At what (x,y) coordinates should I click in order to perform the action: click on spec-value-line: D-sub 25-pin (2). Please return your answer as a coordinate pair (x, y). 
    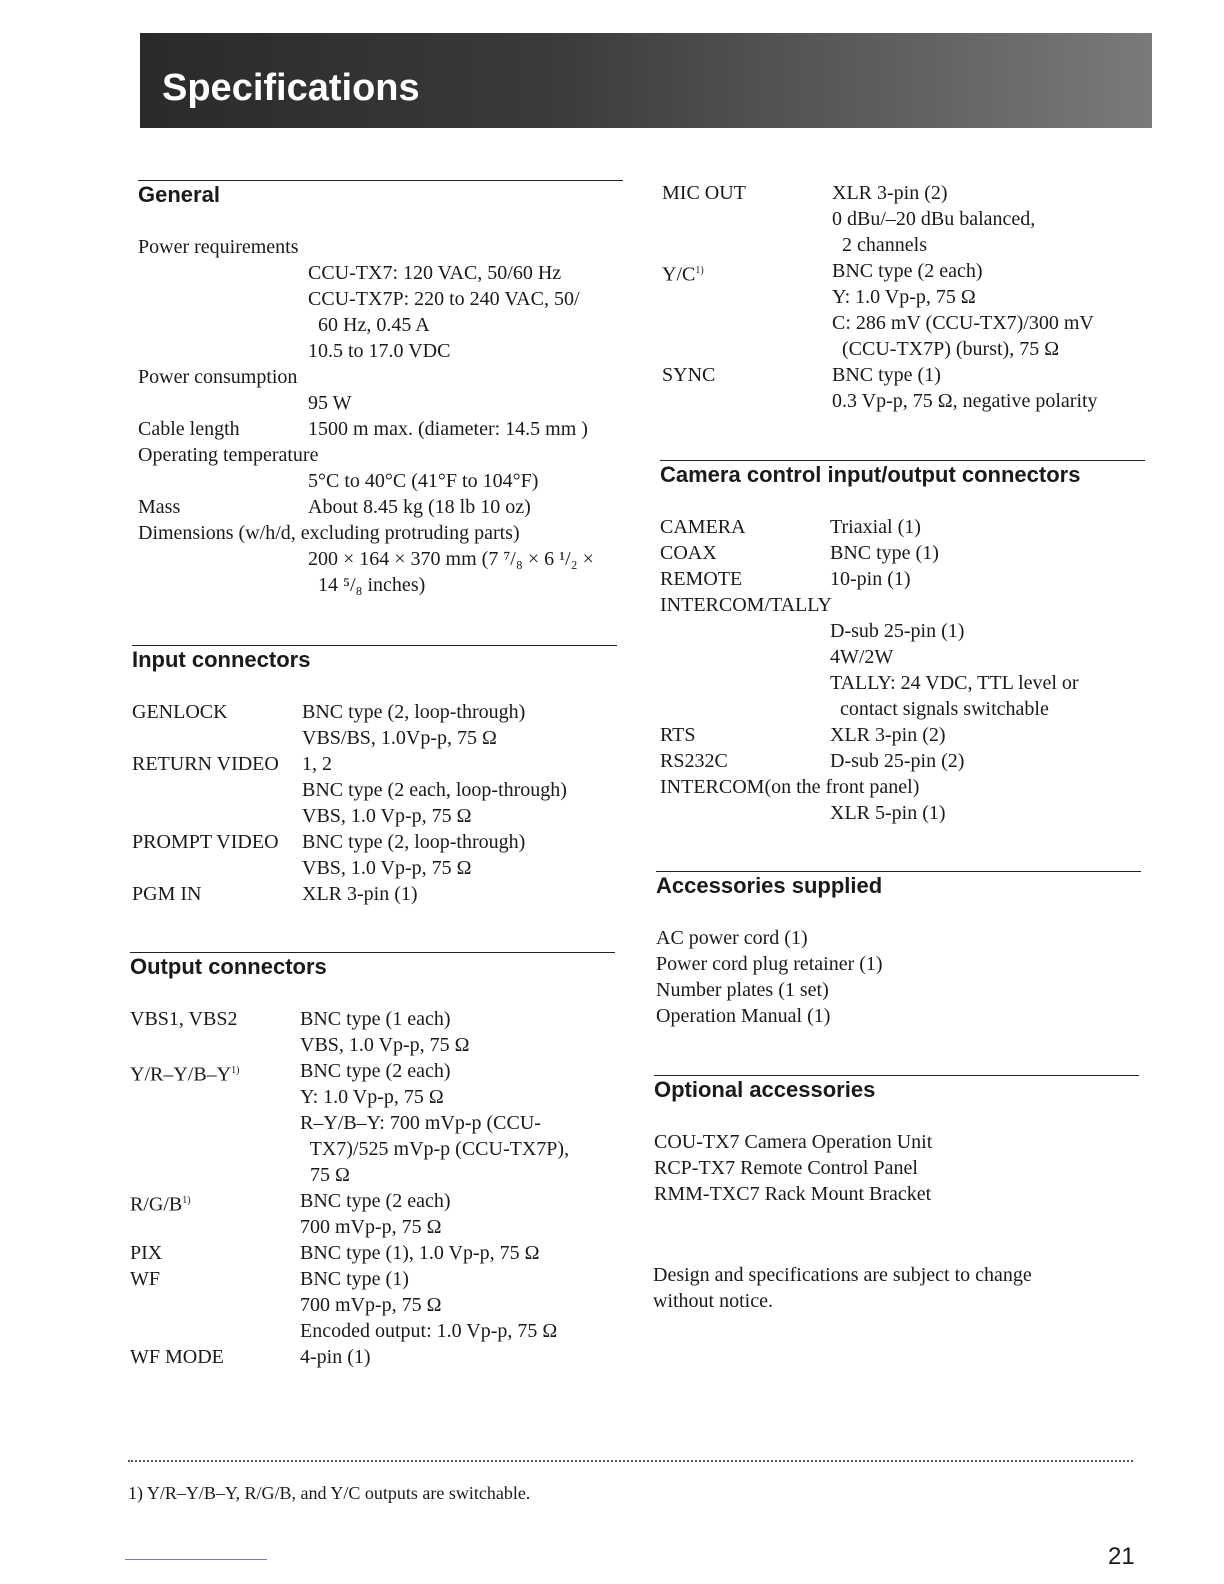
    Looking at the image, I should click on (897, 761).